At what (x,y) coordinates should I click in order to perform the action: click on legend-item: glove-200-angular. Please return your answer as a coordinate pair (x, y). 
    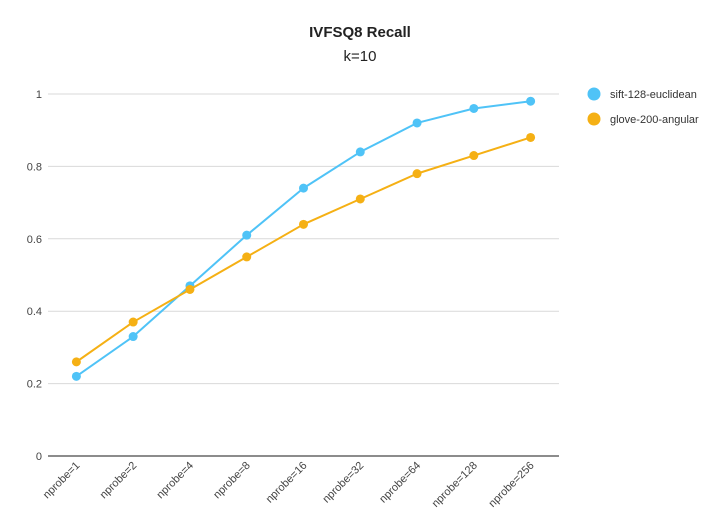
    Looking at the image, I should click on (643, 119).